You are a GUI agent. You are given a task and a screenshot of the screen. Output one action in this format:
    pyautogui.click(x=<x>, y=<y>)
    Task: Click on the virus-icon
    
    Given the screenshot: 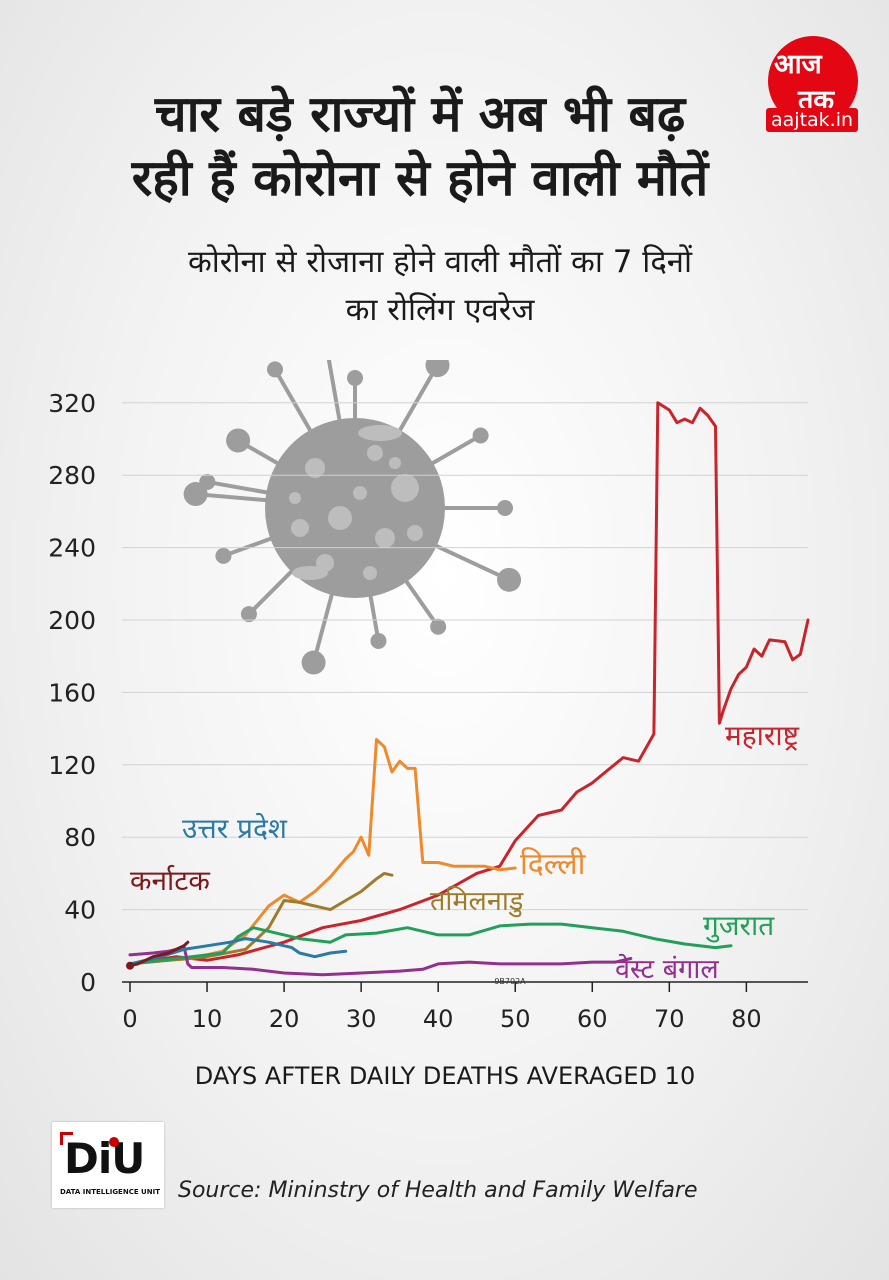 What is the action you would take?
    pyautogui.click(x=352, y=517)
    